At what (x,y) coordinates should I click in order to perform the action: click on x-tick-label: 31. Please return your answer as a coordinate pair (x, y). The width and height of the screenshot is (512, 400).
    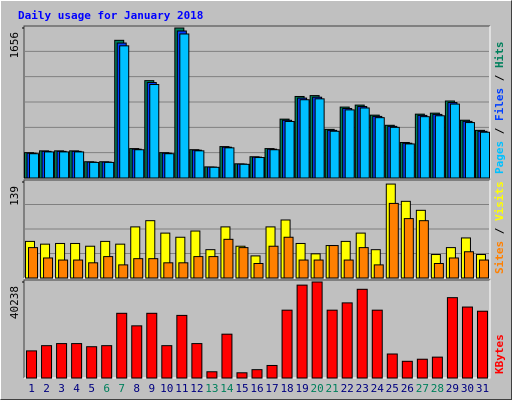
    Looking at the image, I should click on (482, 388).